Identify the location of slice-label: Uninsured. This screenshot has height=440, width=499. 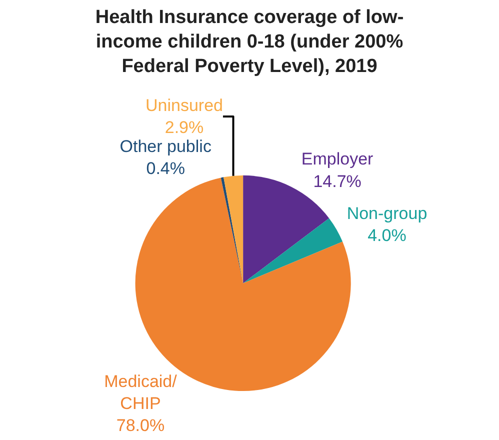
(184, 106).